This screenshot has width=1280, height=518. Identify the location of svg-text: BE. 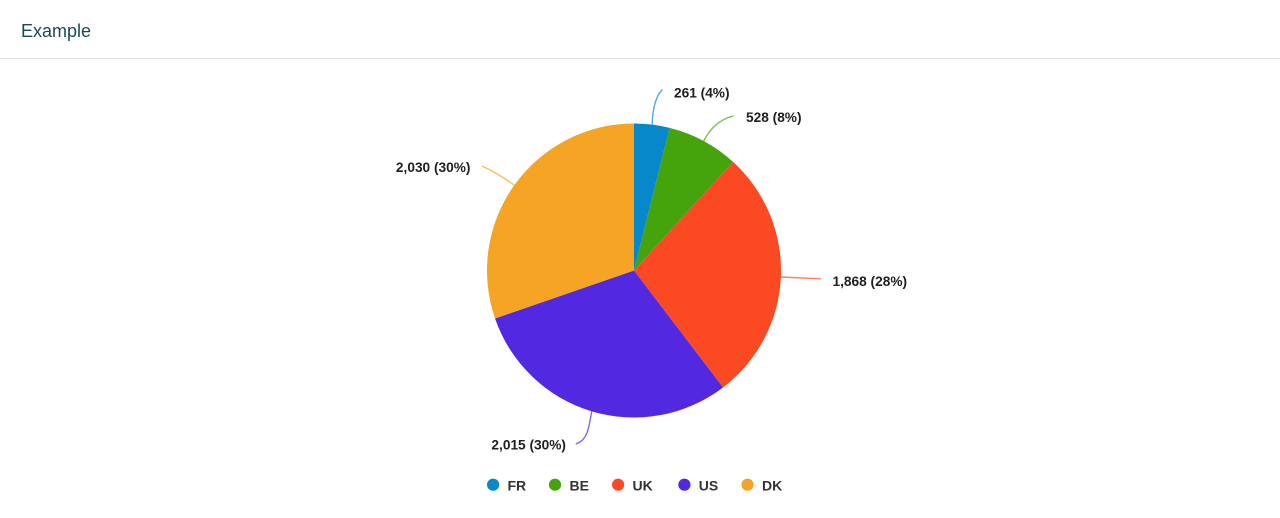
(579, 486).